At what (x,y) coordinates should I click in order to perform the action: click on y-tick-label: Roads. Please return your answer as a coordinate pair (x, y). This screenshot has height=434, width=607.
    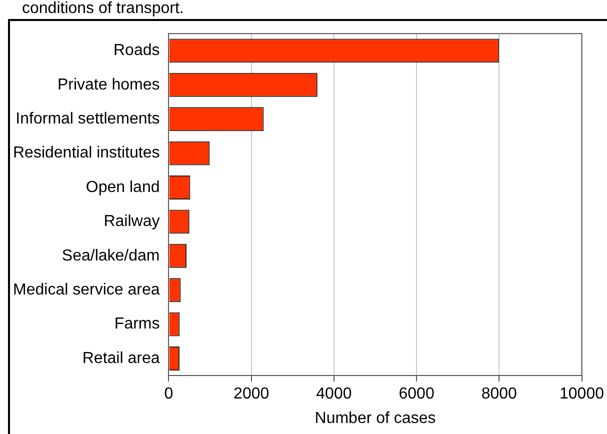
    Looking at the image, I should click on (136, 51).